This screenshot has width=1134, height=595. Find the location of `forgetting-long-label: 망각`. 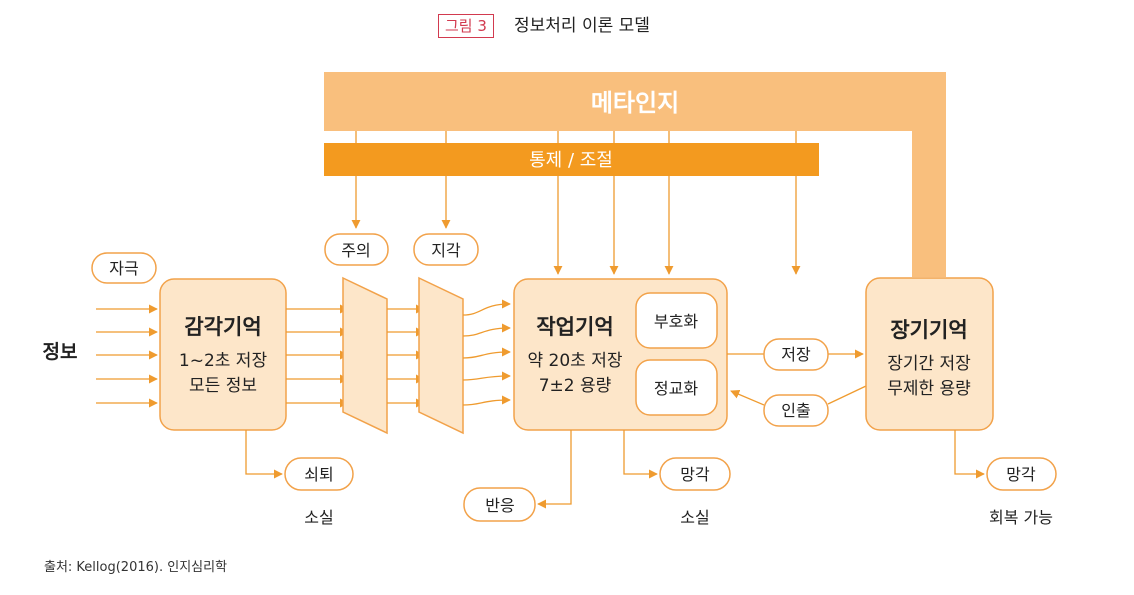

forgetting-long-label: 망각 is located at coordinates (1021, 474).